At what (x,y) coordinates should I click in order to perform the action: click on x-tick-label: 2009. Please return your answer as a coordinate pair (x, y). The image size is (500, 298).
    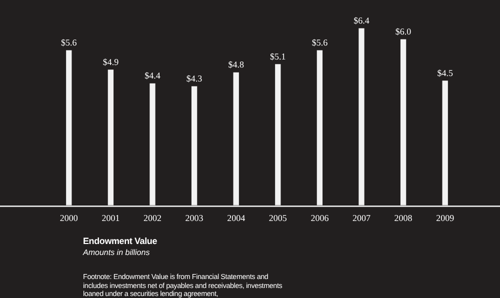
    Looking at the image, I should click on (445, 217).